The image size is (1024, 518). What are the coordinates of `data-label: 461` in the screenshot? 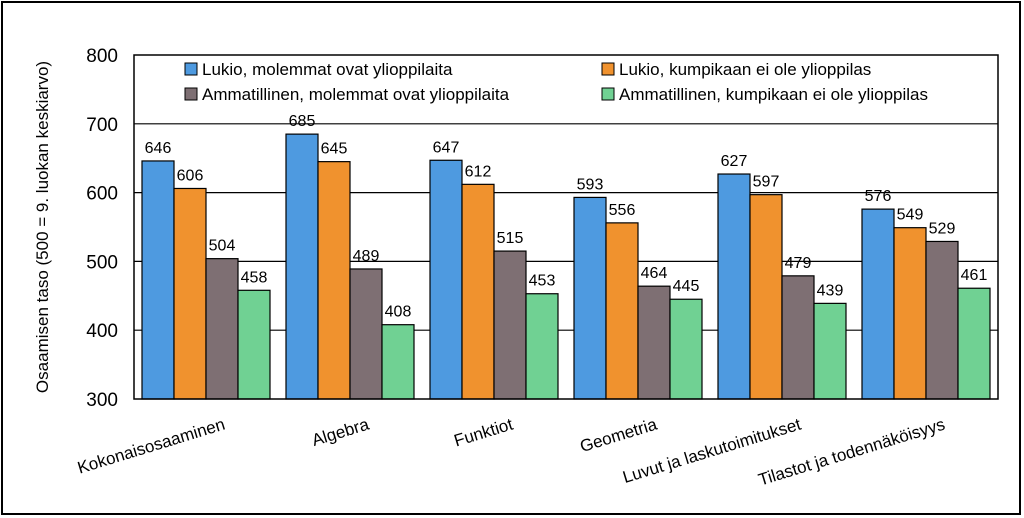 It's located at (974, 275).